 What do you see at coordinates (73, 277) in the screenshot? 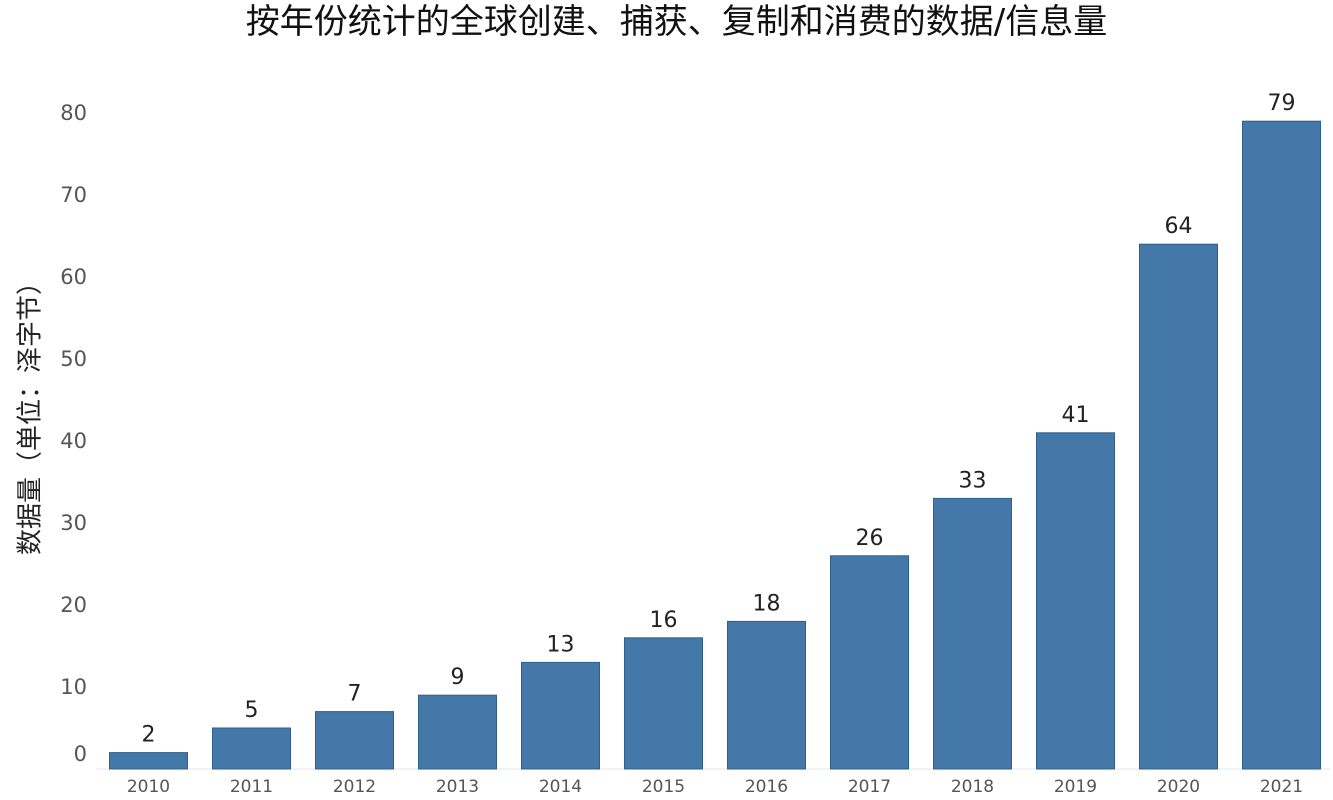
I see `y-tick-label: 60` at bounding box center [73, 277].